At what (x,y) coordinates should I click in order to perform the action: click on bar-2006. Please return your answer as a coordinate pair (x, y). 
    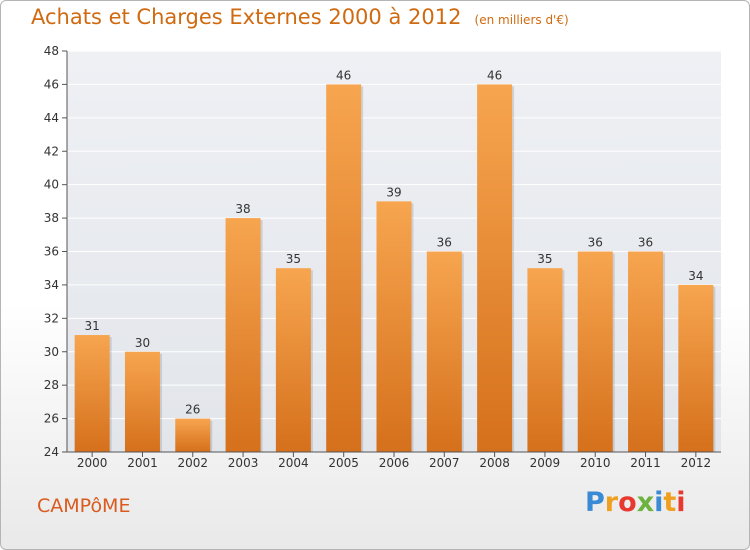
    Looking at the image, I should click on (394, 326).